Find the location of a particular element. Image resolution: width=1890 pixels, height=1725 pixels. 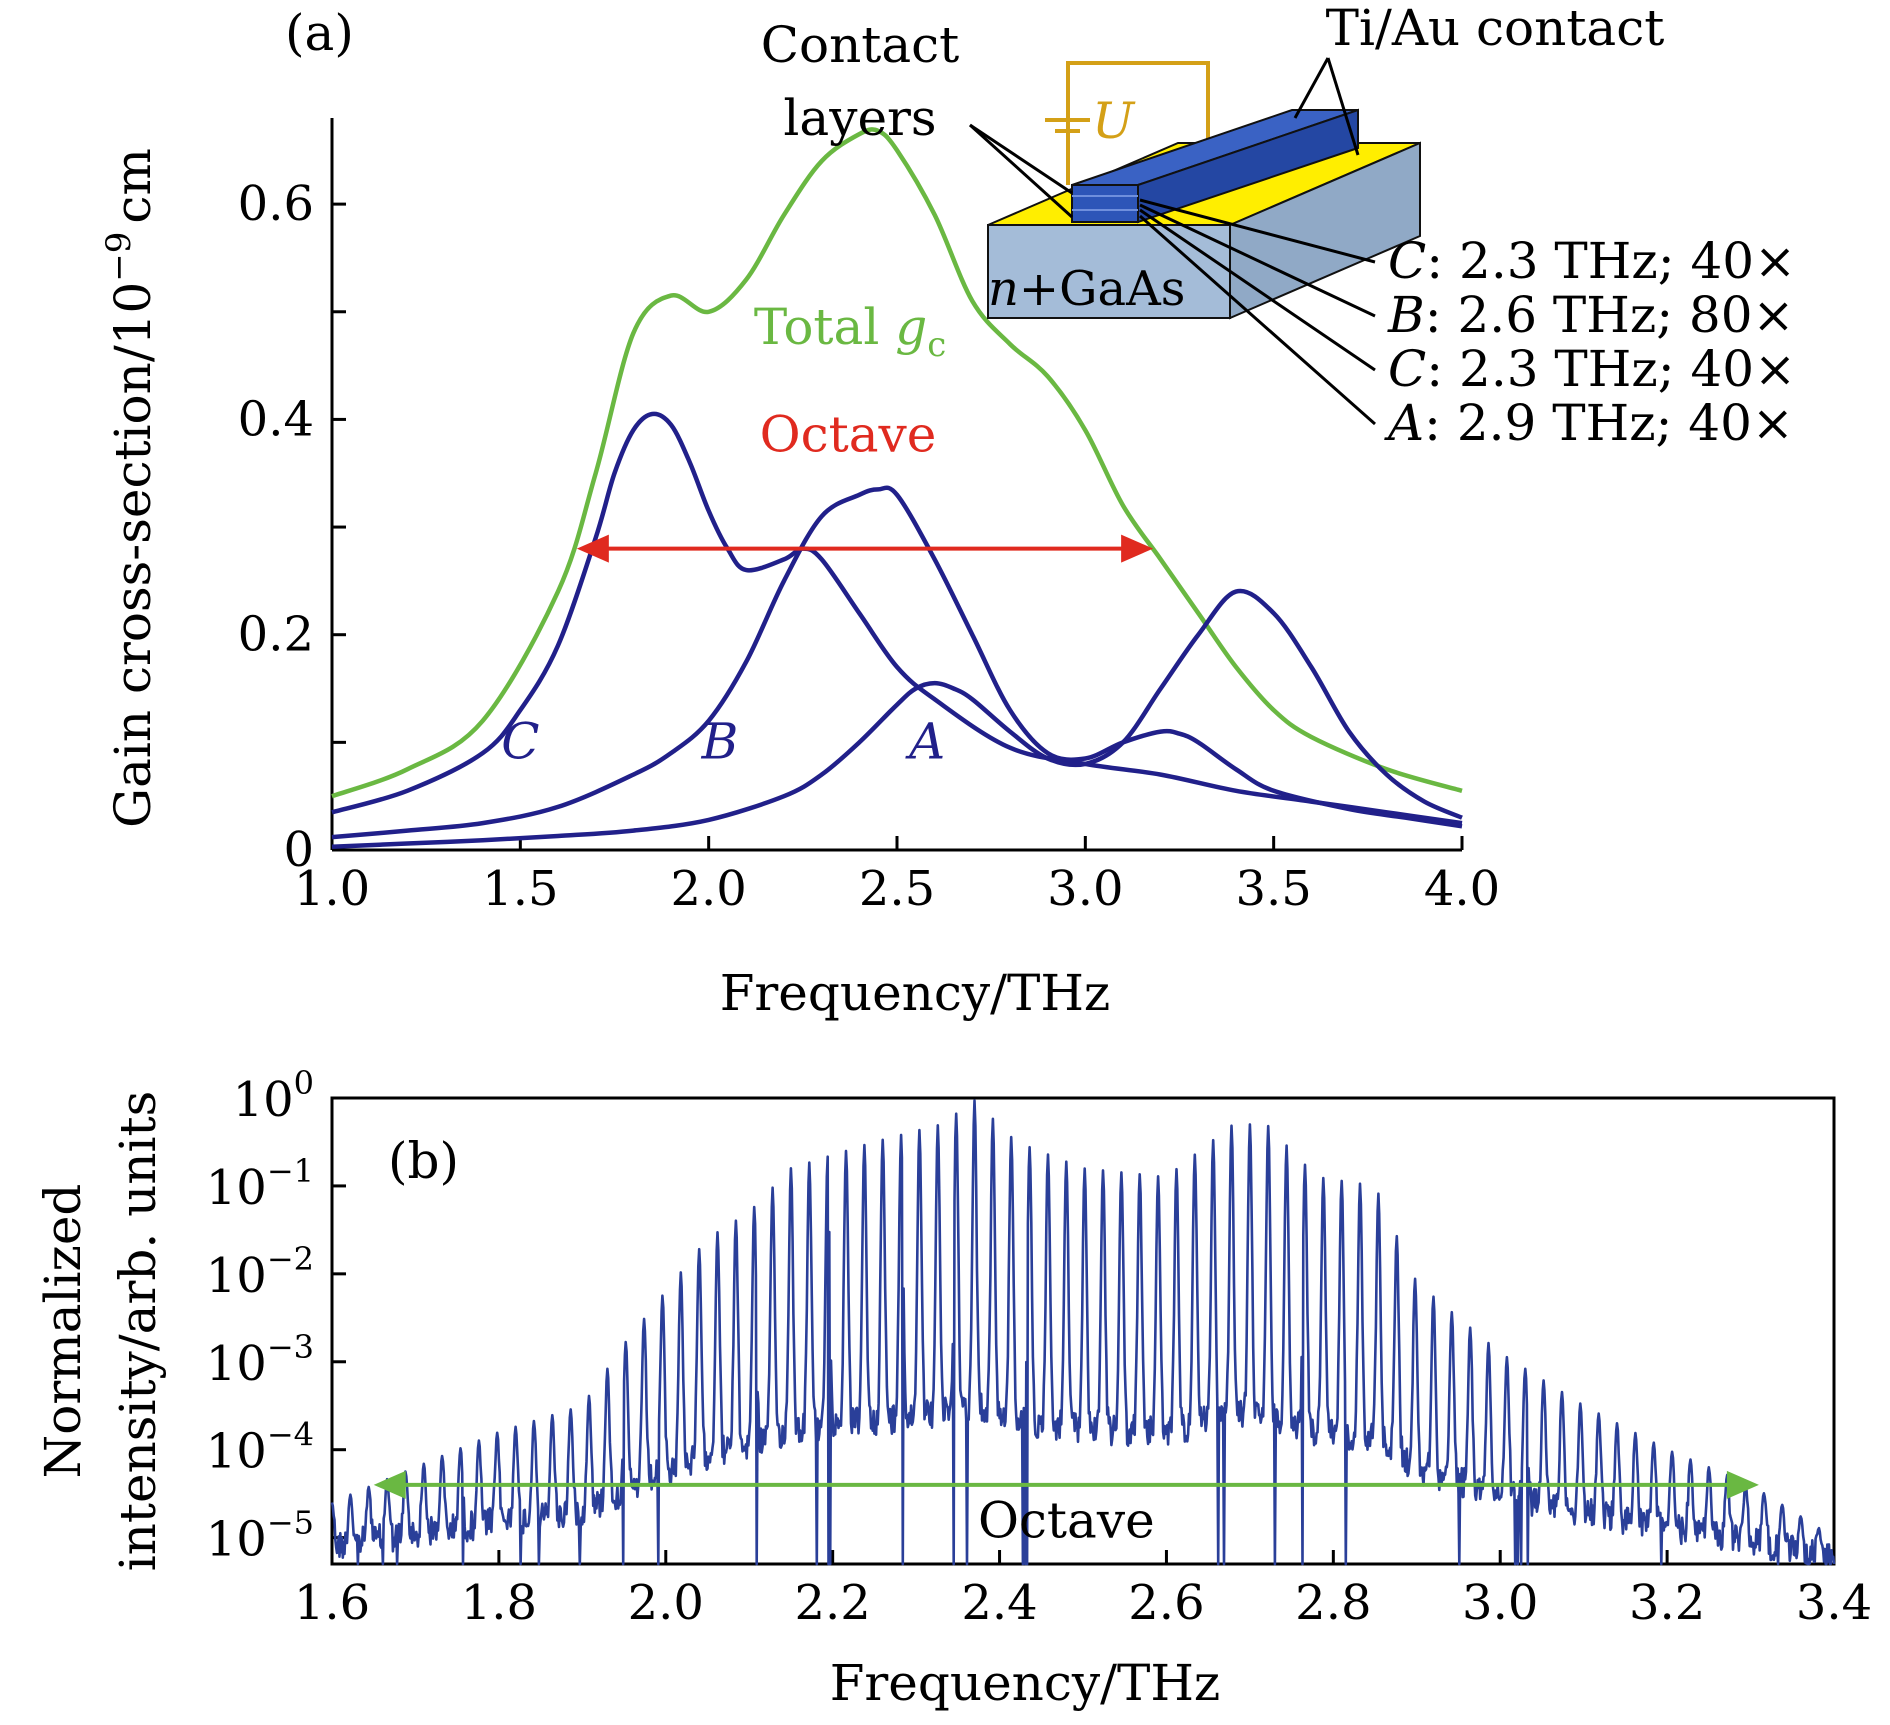

series-line-a is located at coordinates (897, 719).